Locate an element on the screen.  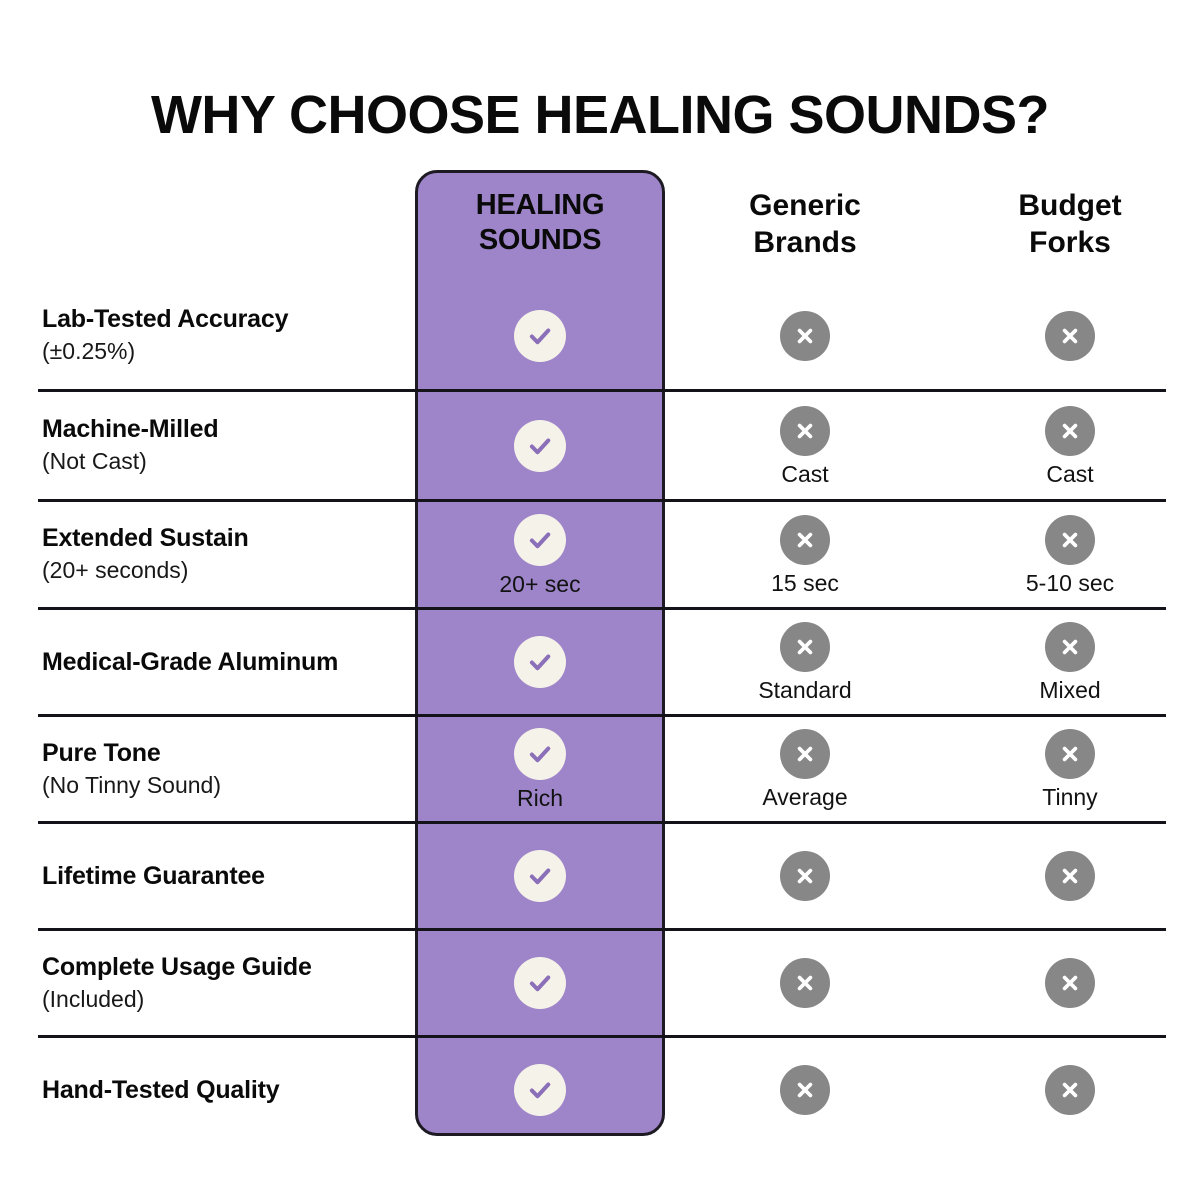
feature-subtitle: (Included) is located at coordinates (93, 998).